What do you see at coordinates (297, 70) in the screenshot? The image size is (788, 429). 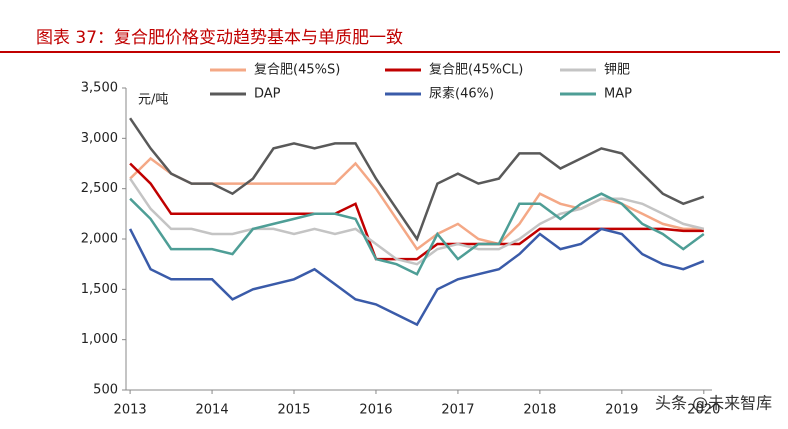 I see `legend-label: 复合肥(45%S)` at bounding box center [297, 70].